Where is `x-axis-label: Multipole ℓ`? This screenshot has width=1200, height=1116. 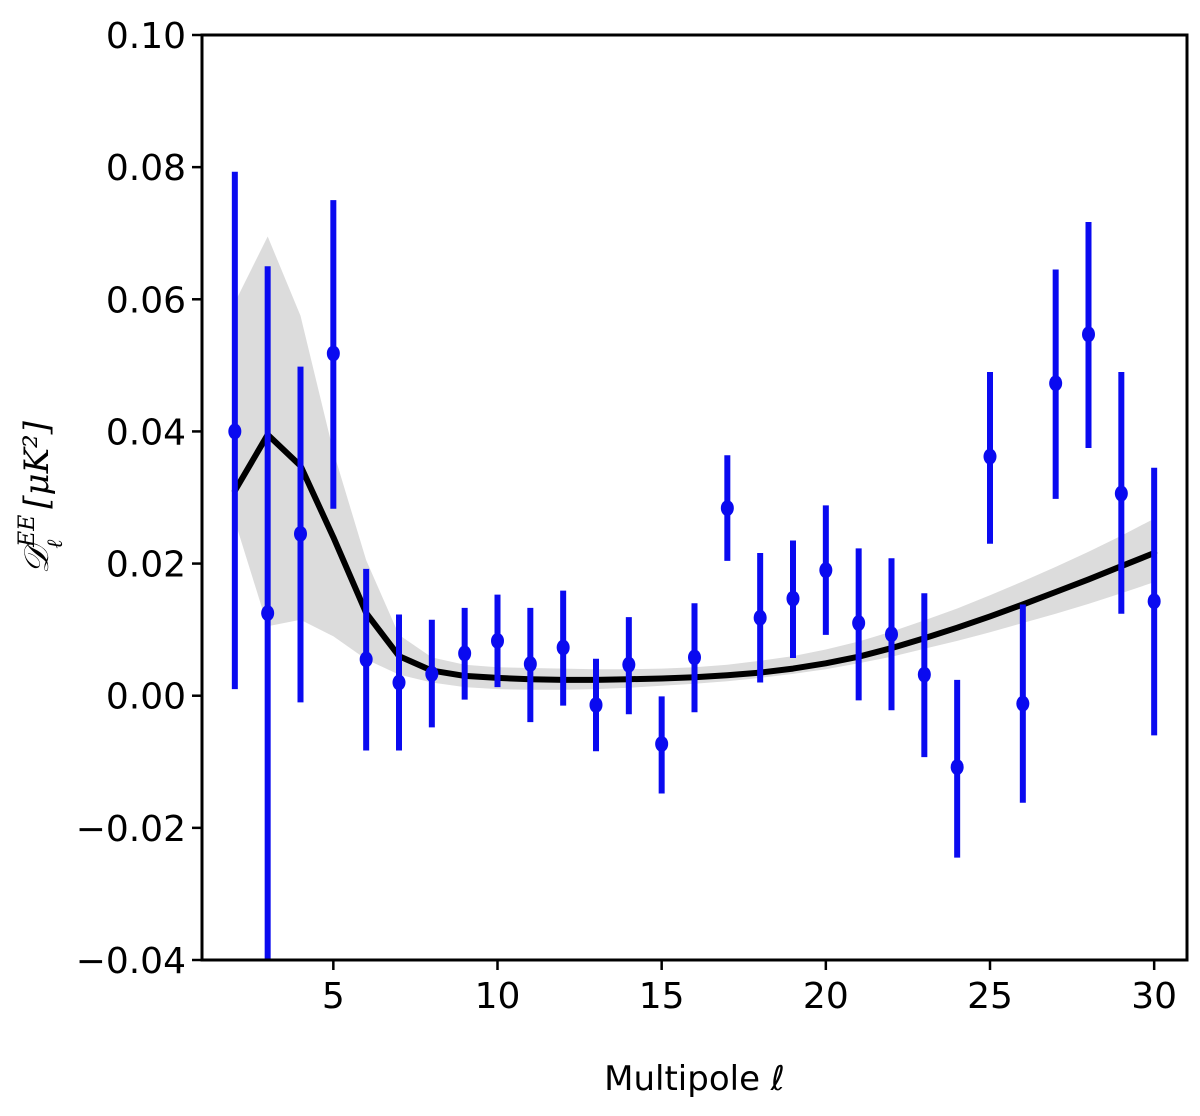
x-axis-label: Multipole ℓ is located at coordinates (694, 1079).